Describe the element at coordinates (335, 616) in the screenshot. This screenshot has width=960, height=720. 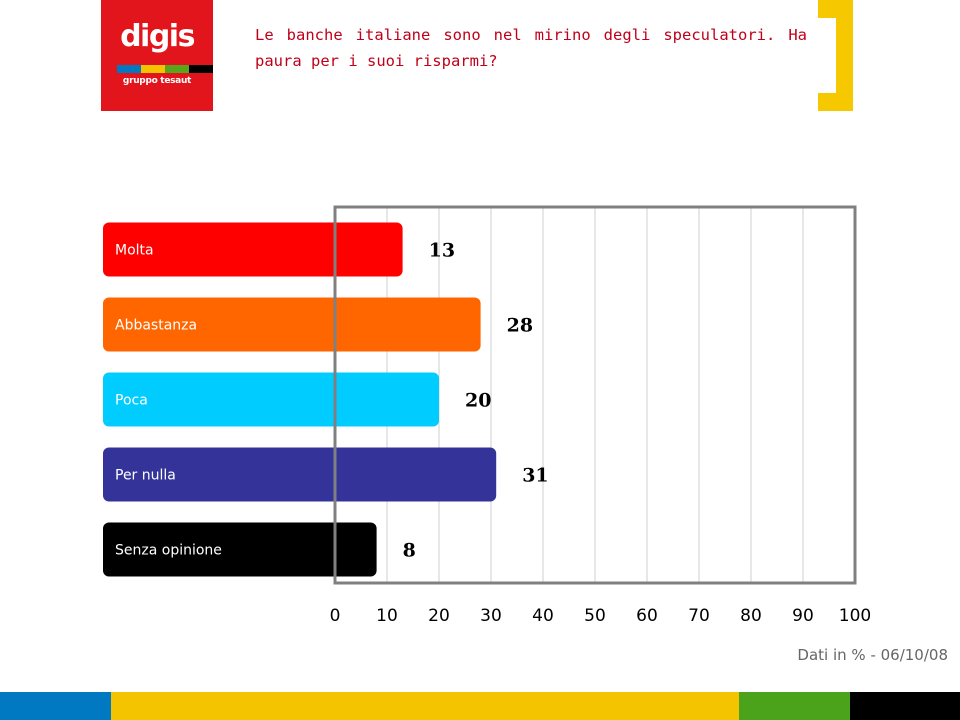
I see `x-tick-label: 0` at that location.